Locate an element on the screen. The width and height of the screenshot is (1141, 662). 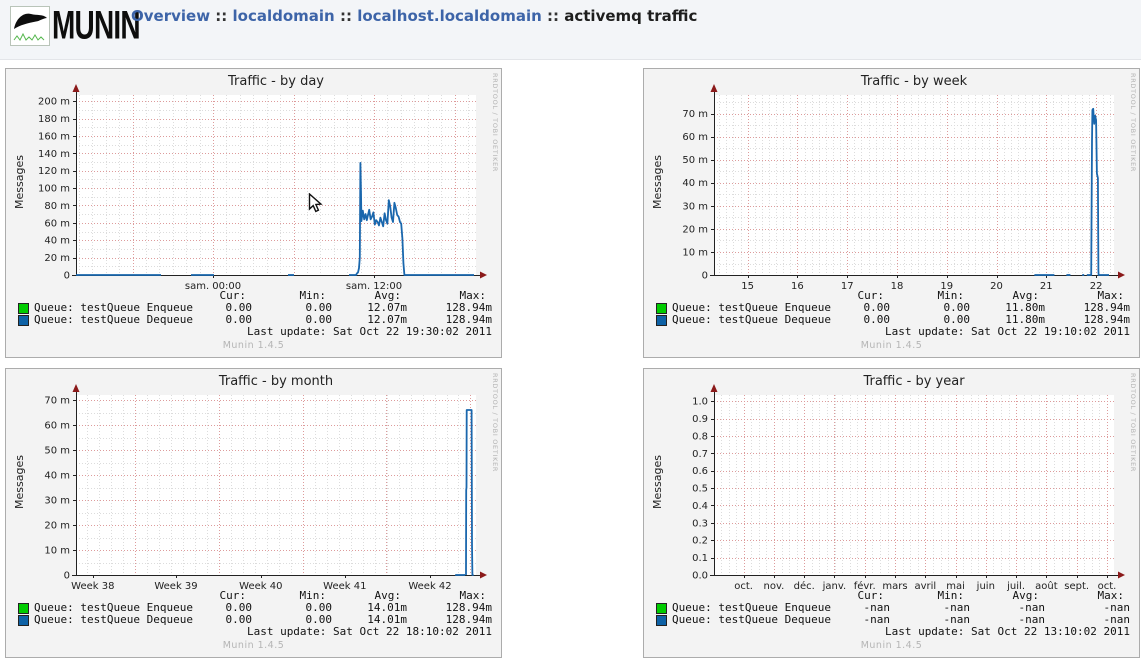
svg-text: sam. 12:00 is located at coordinates (374, 286).